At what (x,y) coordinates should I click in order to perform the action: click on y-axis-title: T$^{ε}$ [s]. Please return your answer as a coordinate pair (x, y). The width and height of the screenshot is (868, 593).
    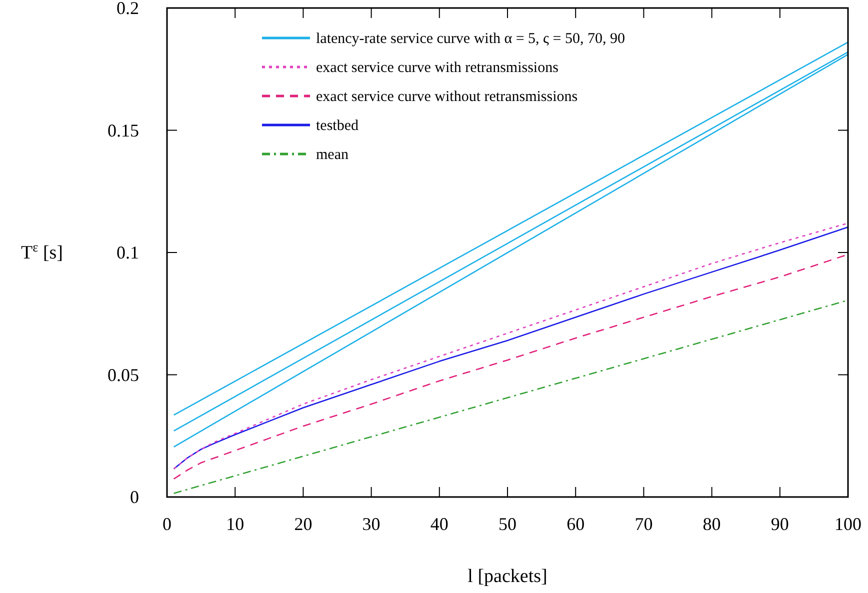
    Looking at the image, I should click on (42, 251).